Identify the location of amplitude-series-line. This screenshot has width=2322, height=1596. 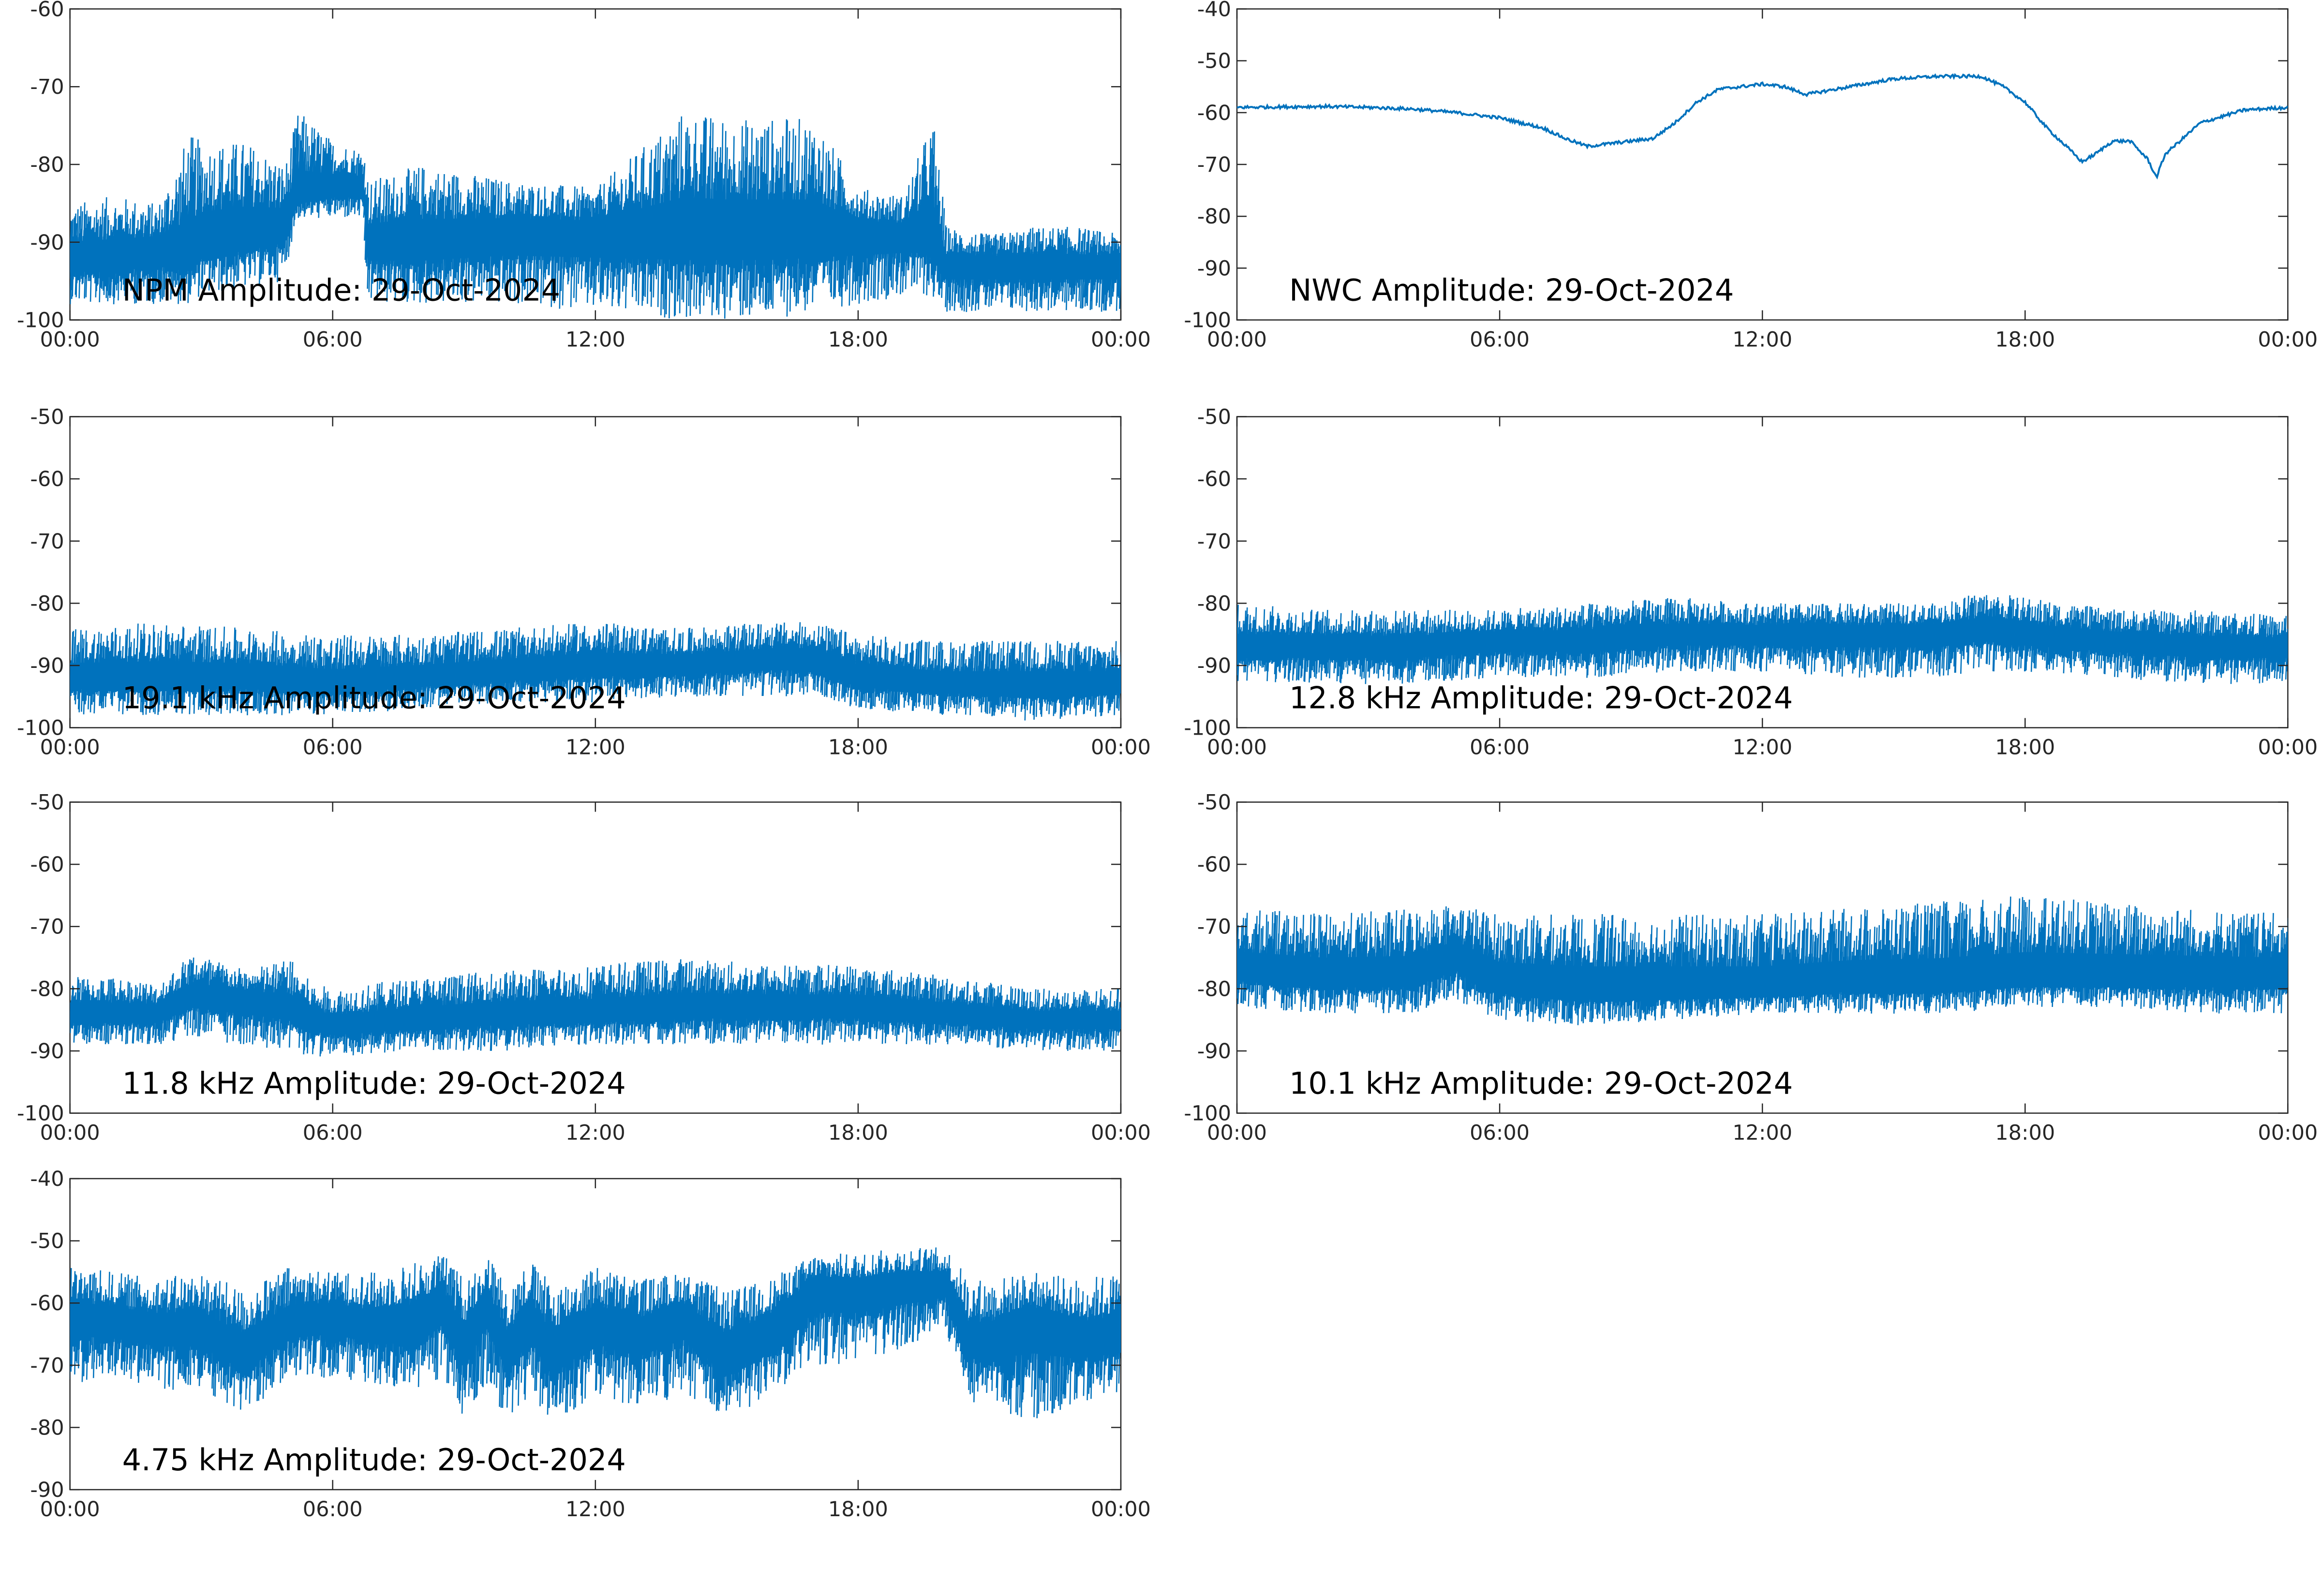
(1762, 126).